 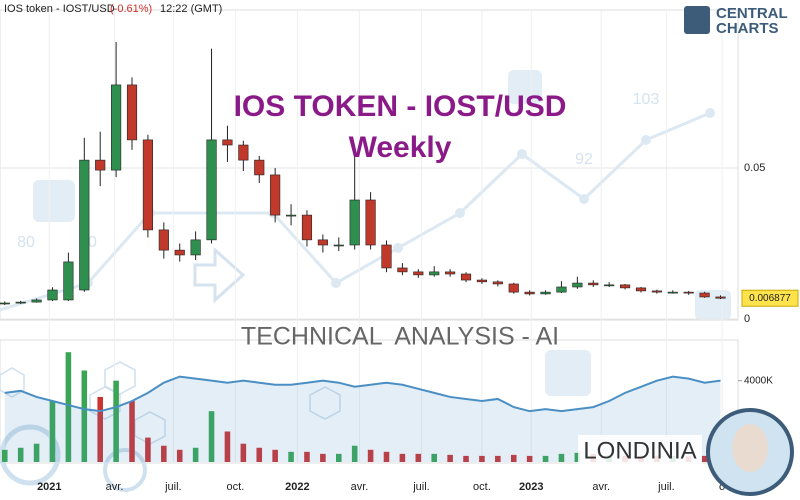 What do you see at coordinates (697, 20) in the screenshot?
I see `logo-icon` at bounding box center [697, 20].